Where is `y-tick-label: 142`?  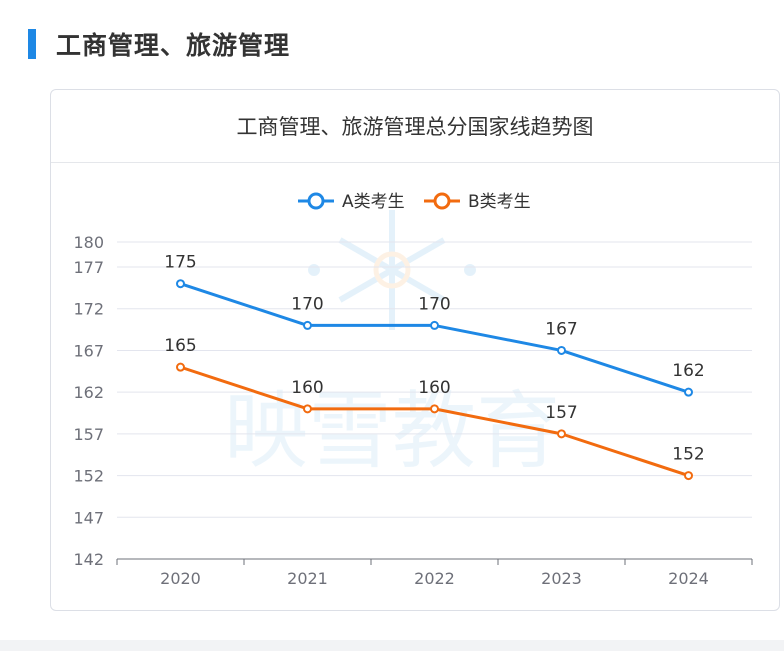
y-tick-label: 142 is located at coordinates (88, 559).